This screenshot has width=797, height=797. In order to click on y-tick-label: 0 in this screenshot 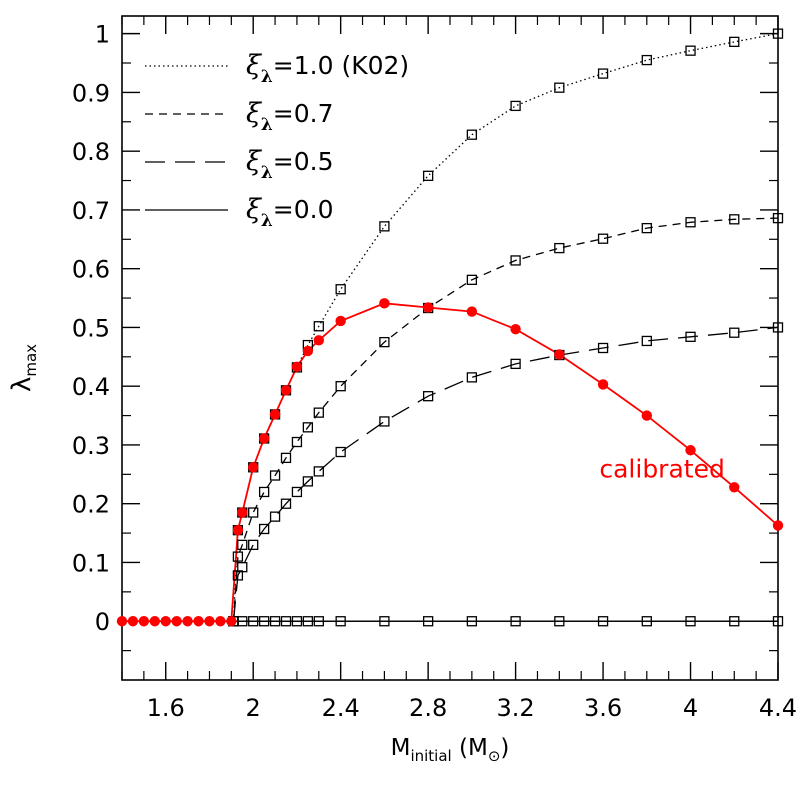, I will do `click(102, 622)`.